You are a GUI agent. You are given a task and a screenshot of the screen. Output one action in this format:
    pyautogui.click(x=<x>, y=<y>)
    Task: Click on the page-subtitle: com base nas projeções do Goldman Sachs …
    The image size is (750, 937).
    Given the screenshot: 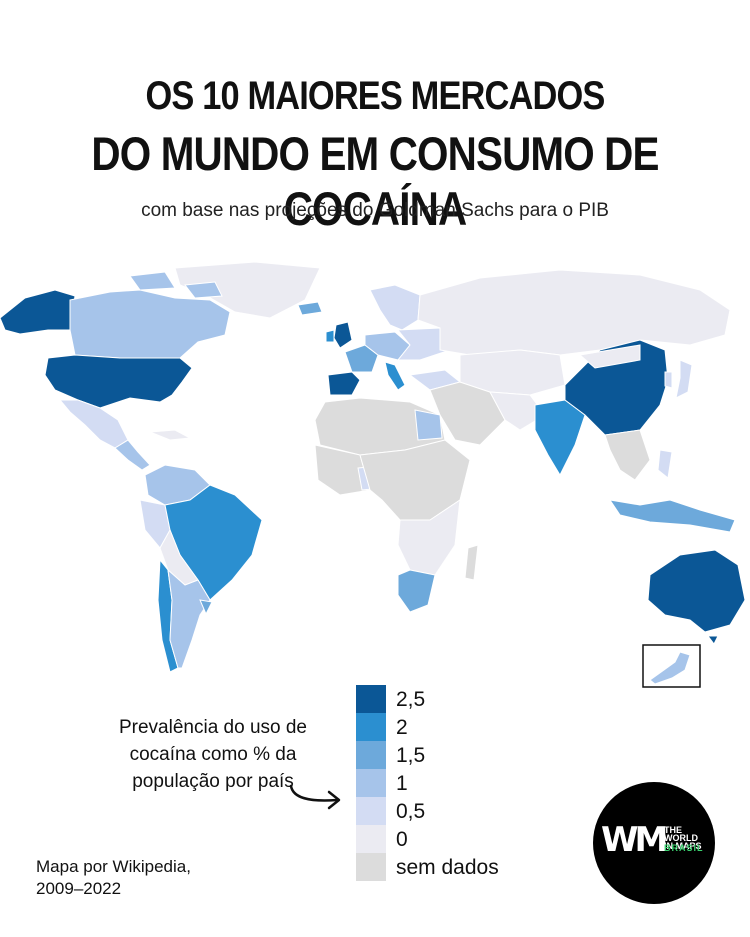 What is the action you would take?
    pyautogui.click(x=375, y=210)
    